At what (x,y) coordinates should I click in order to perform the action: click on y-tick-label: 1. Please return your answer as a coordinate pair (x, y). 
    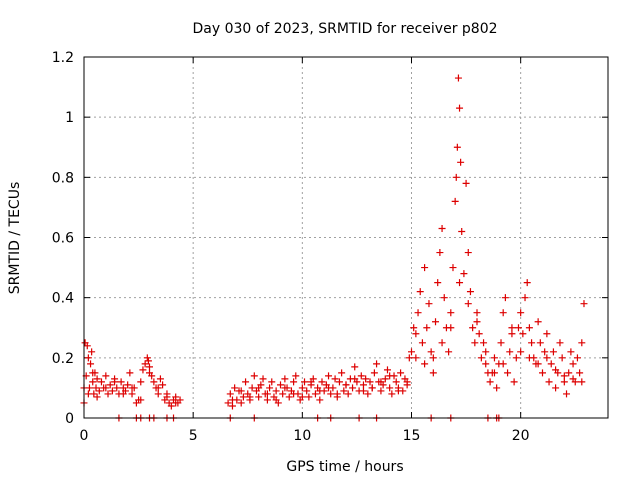
    Looking at the image, I should click on (69, 118).